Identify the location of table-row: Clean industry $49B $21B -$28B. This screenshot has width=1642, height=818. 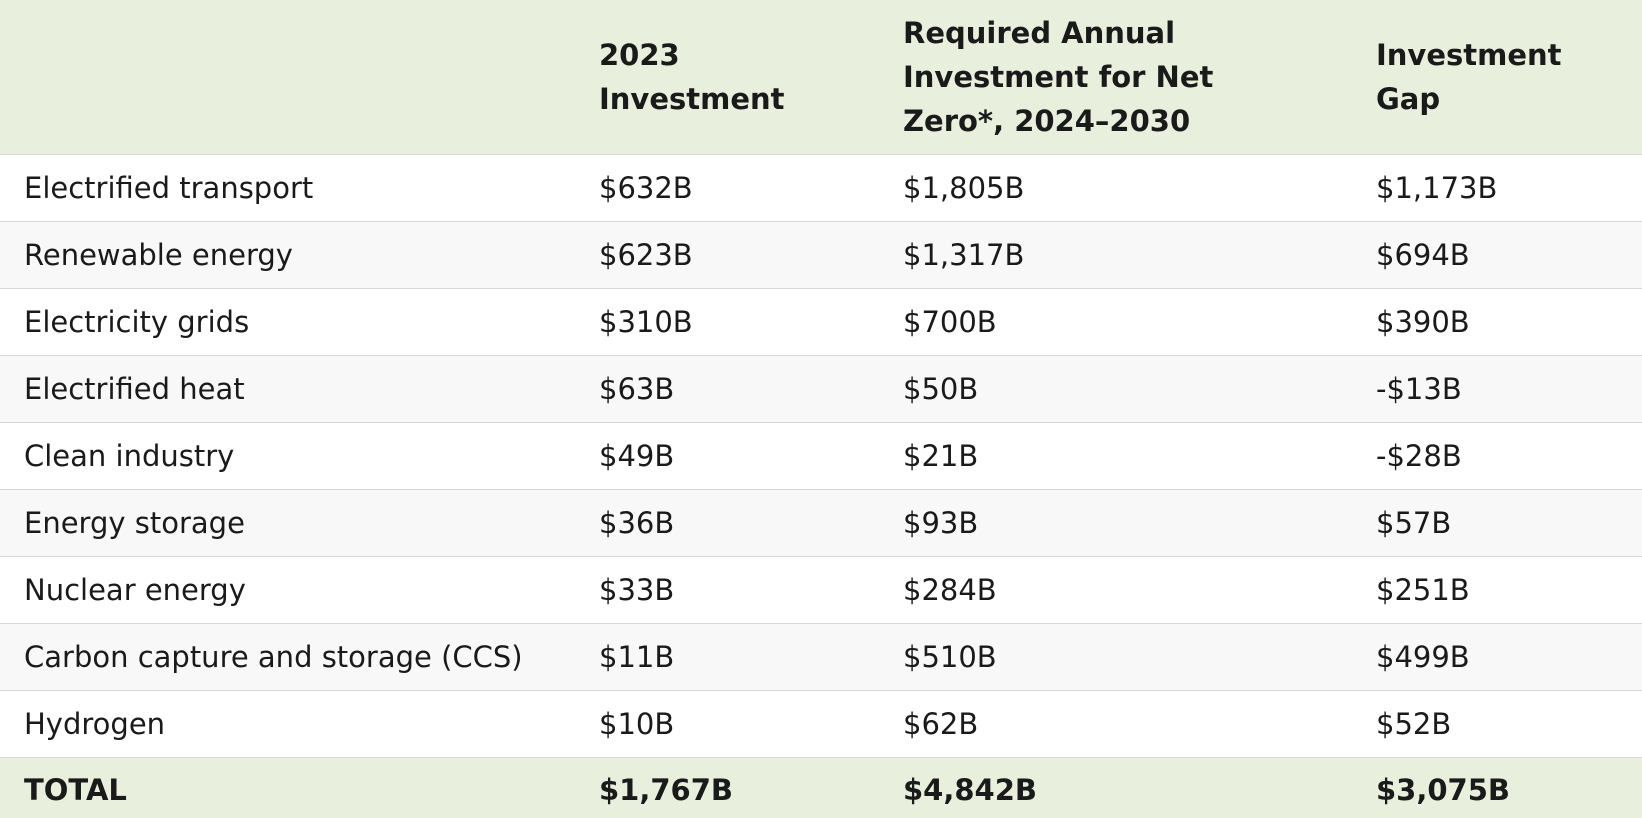
(821, 455).